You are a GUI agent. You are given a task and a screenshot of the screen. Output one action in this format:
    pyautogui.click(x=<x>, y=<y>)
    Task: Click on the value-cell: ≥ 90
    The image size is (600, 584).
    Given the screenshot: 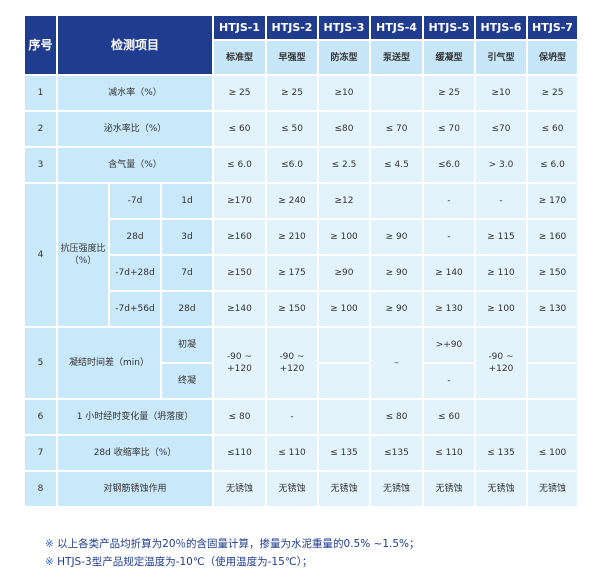 What is the action you would take?
    pyautogui.click(x=396, y=309)
    